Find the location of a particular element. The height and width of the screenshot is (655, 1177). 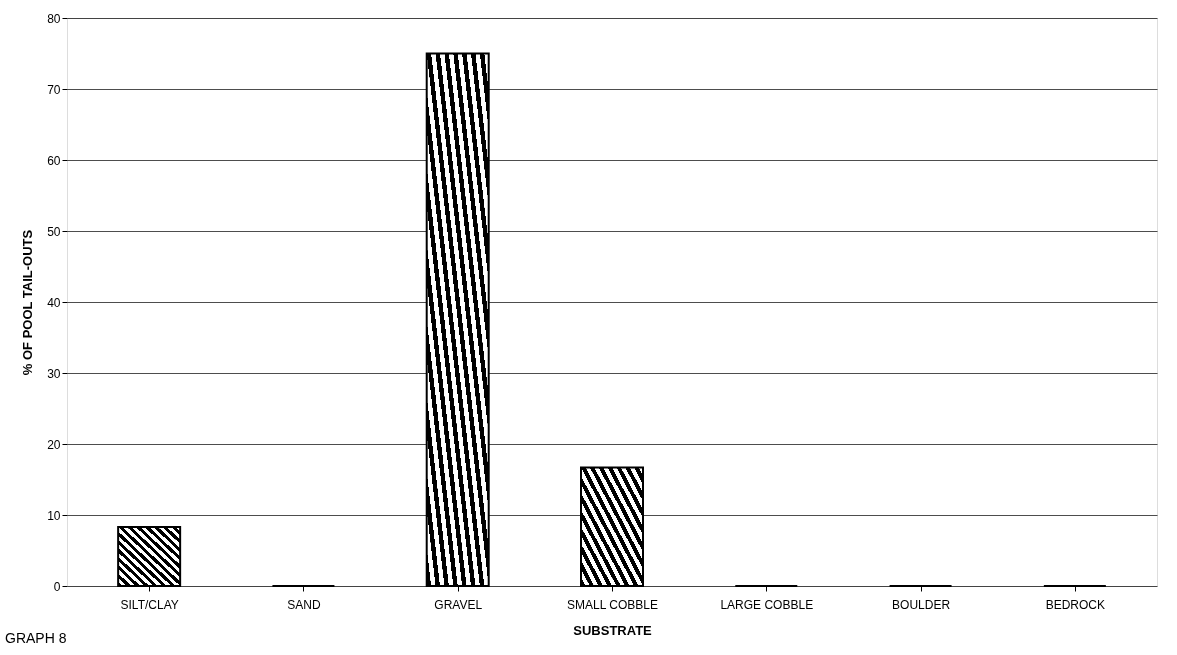

y-tick-label: 40 is located at coordinates (54, 302).